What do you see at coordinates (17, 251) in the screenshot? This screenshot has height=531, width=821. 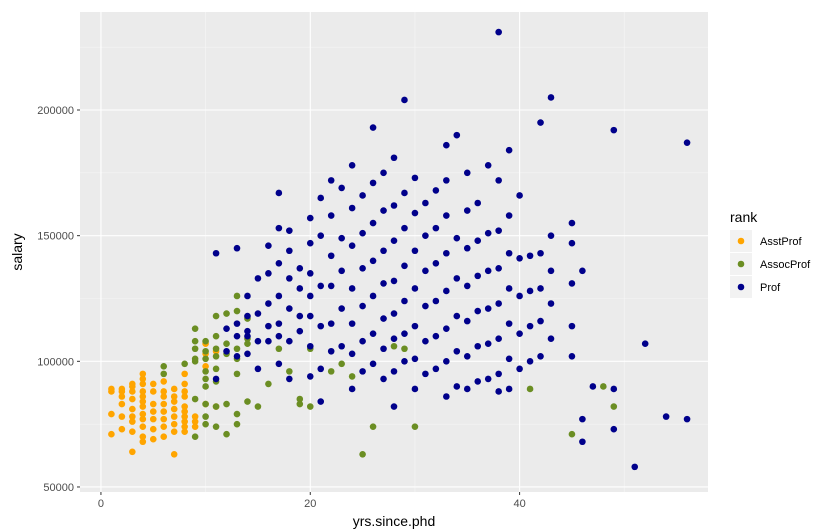 I see `y-axis-title: salary` at bounding box center [17, 251].